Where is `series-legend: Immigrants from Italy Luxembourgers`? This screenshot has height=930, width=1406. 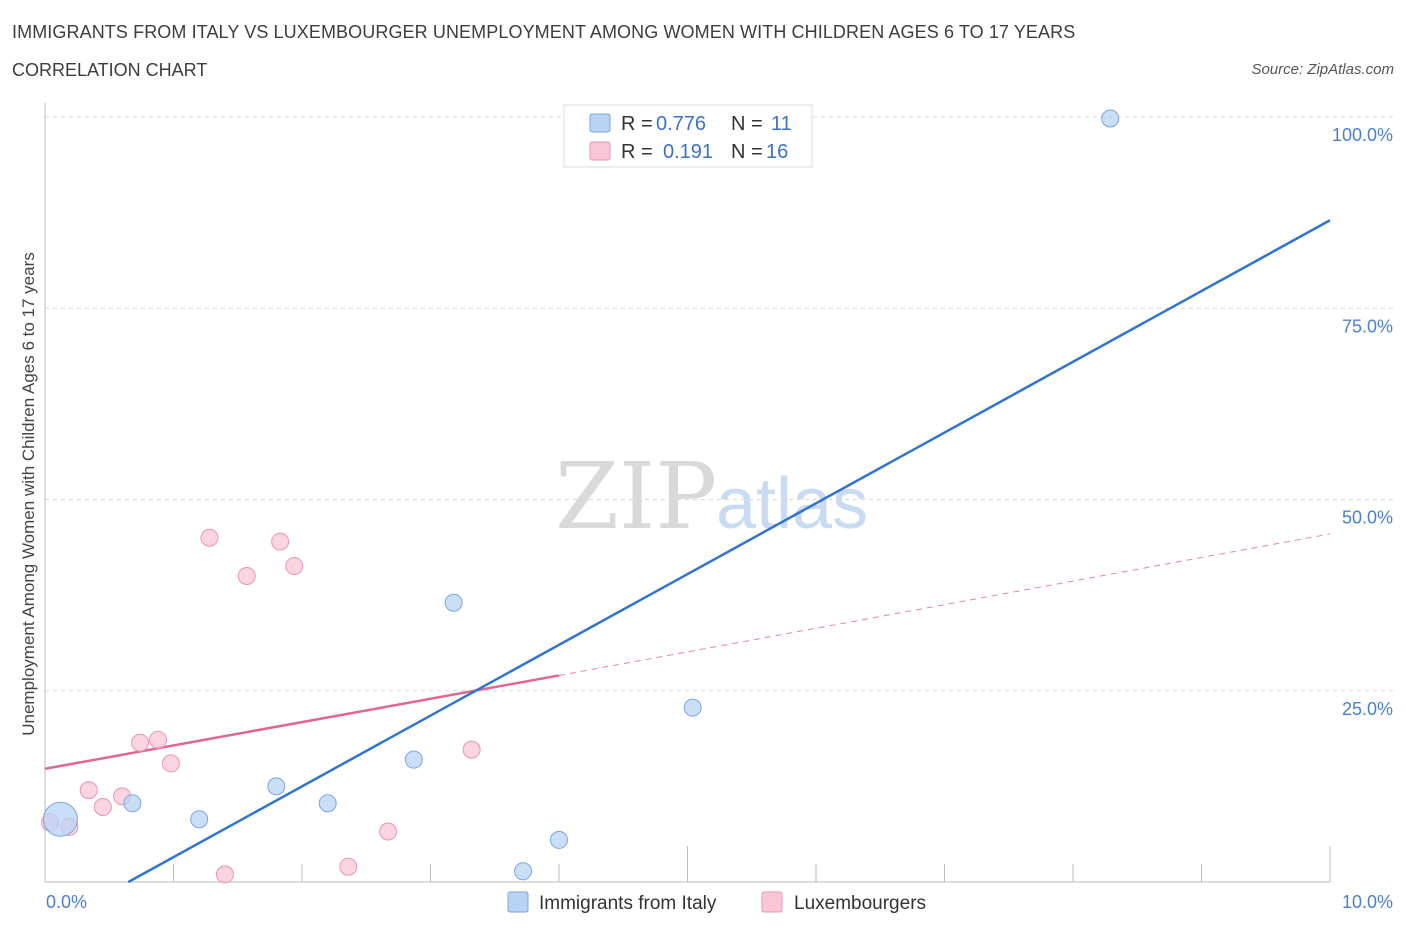
series-legend: Immigrants from Italy Luxembourgers is located at coordinates (716, 902).